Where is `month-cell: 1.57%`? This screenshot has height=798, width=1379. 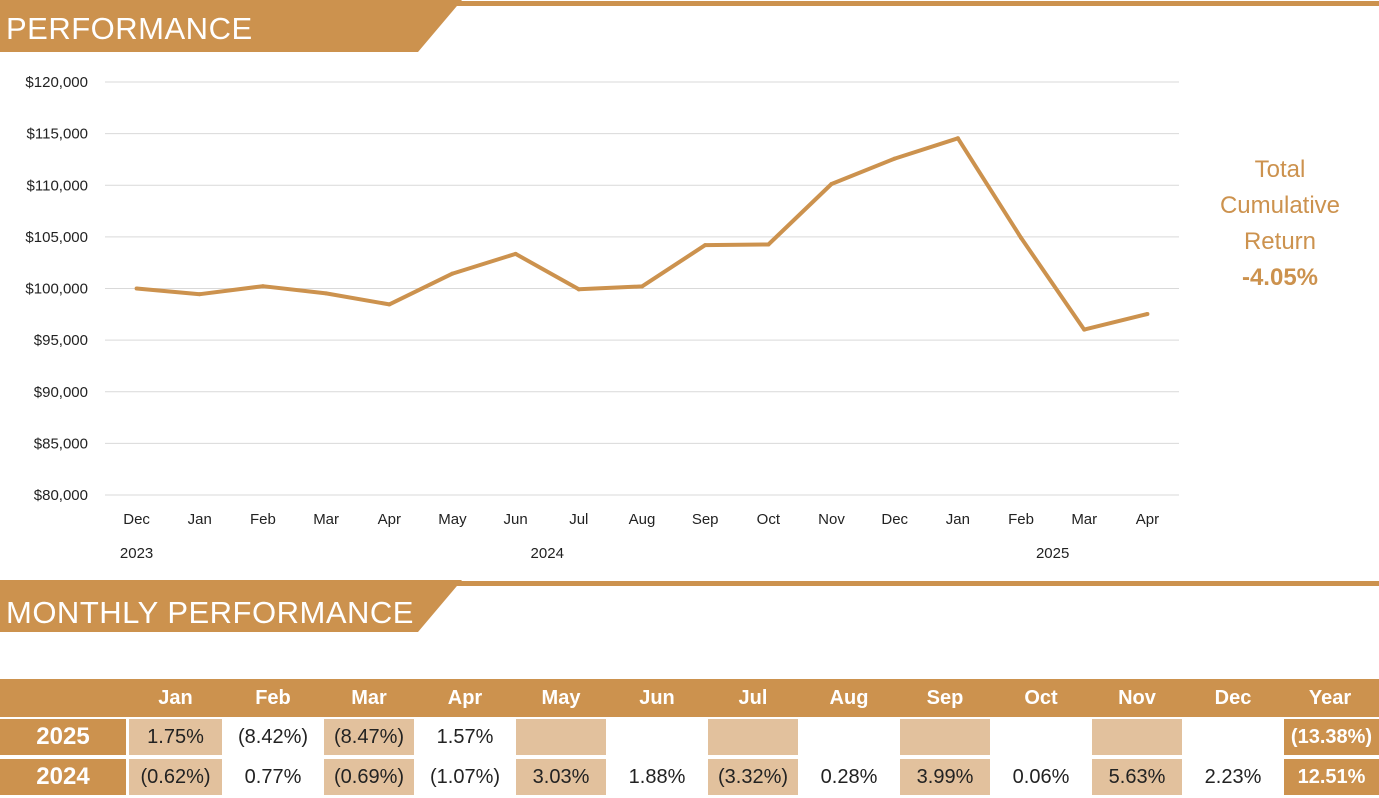 month-cell: 1.57% is located at coordinates (465, 737).